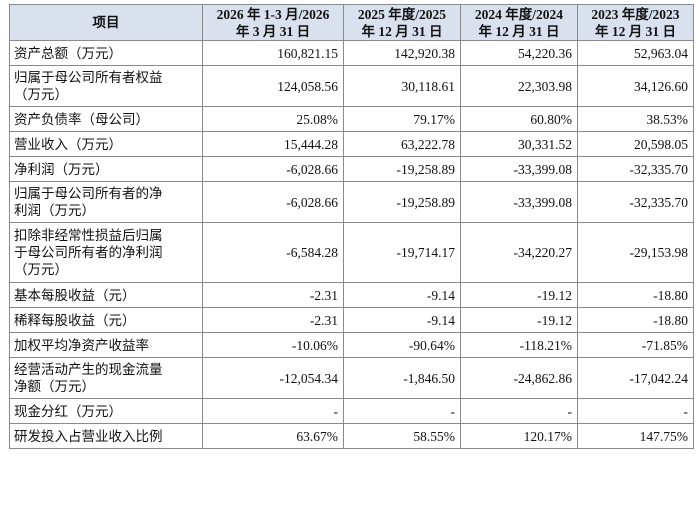 The image size is (700, 509). Describe the element at coordinates (519, 345) in the screenshot. I see `cell-value: -118.21%` at that location.